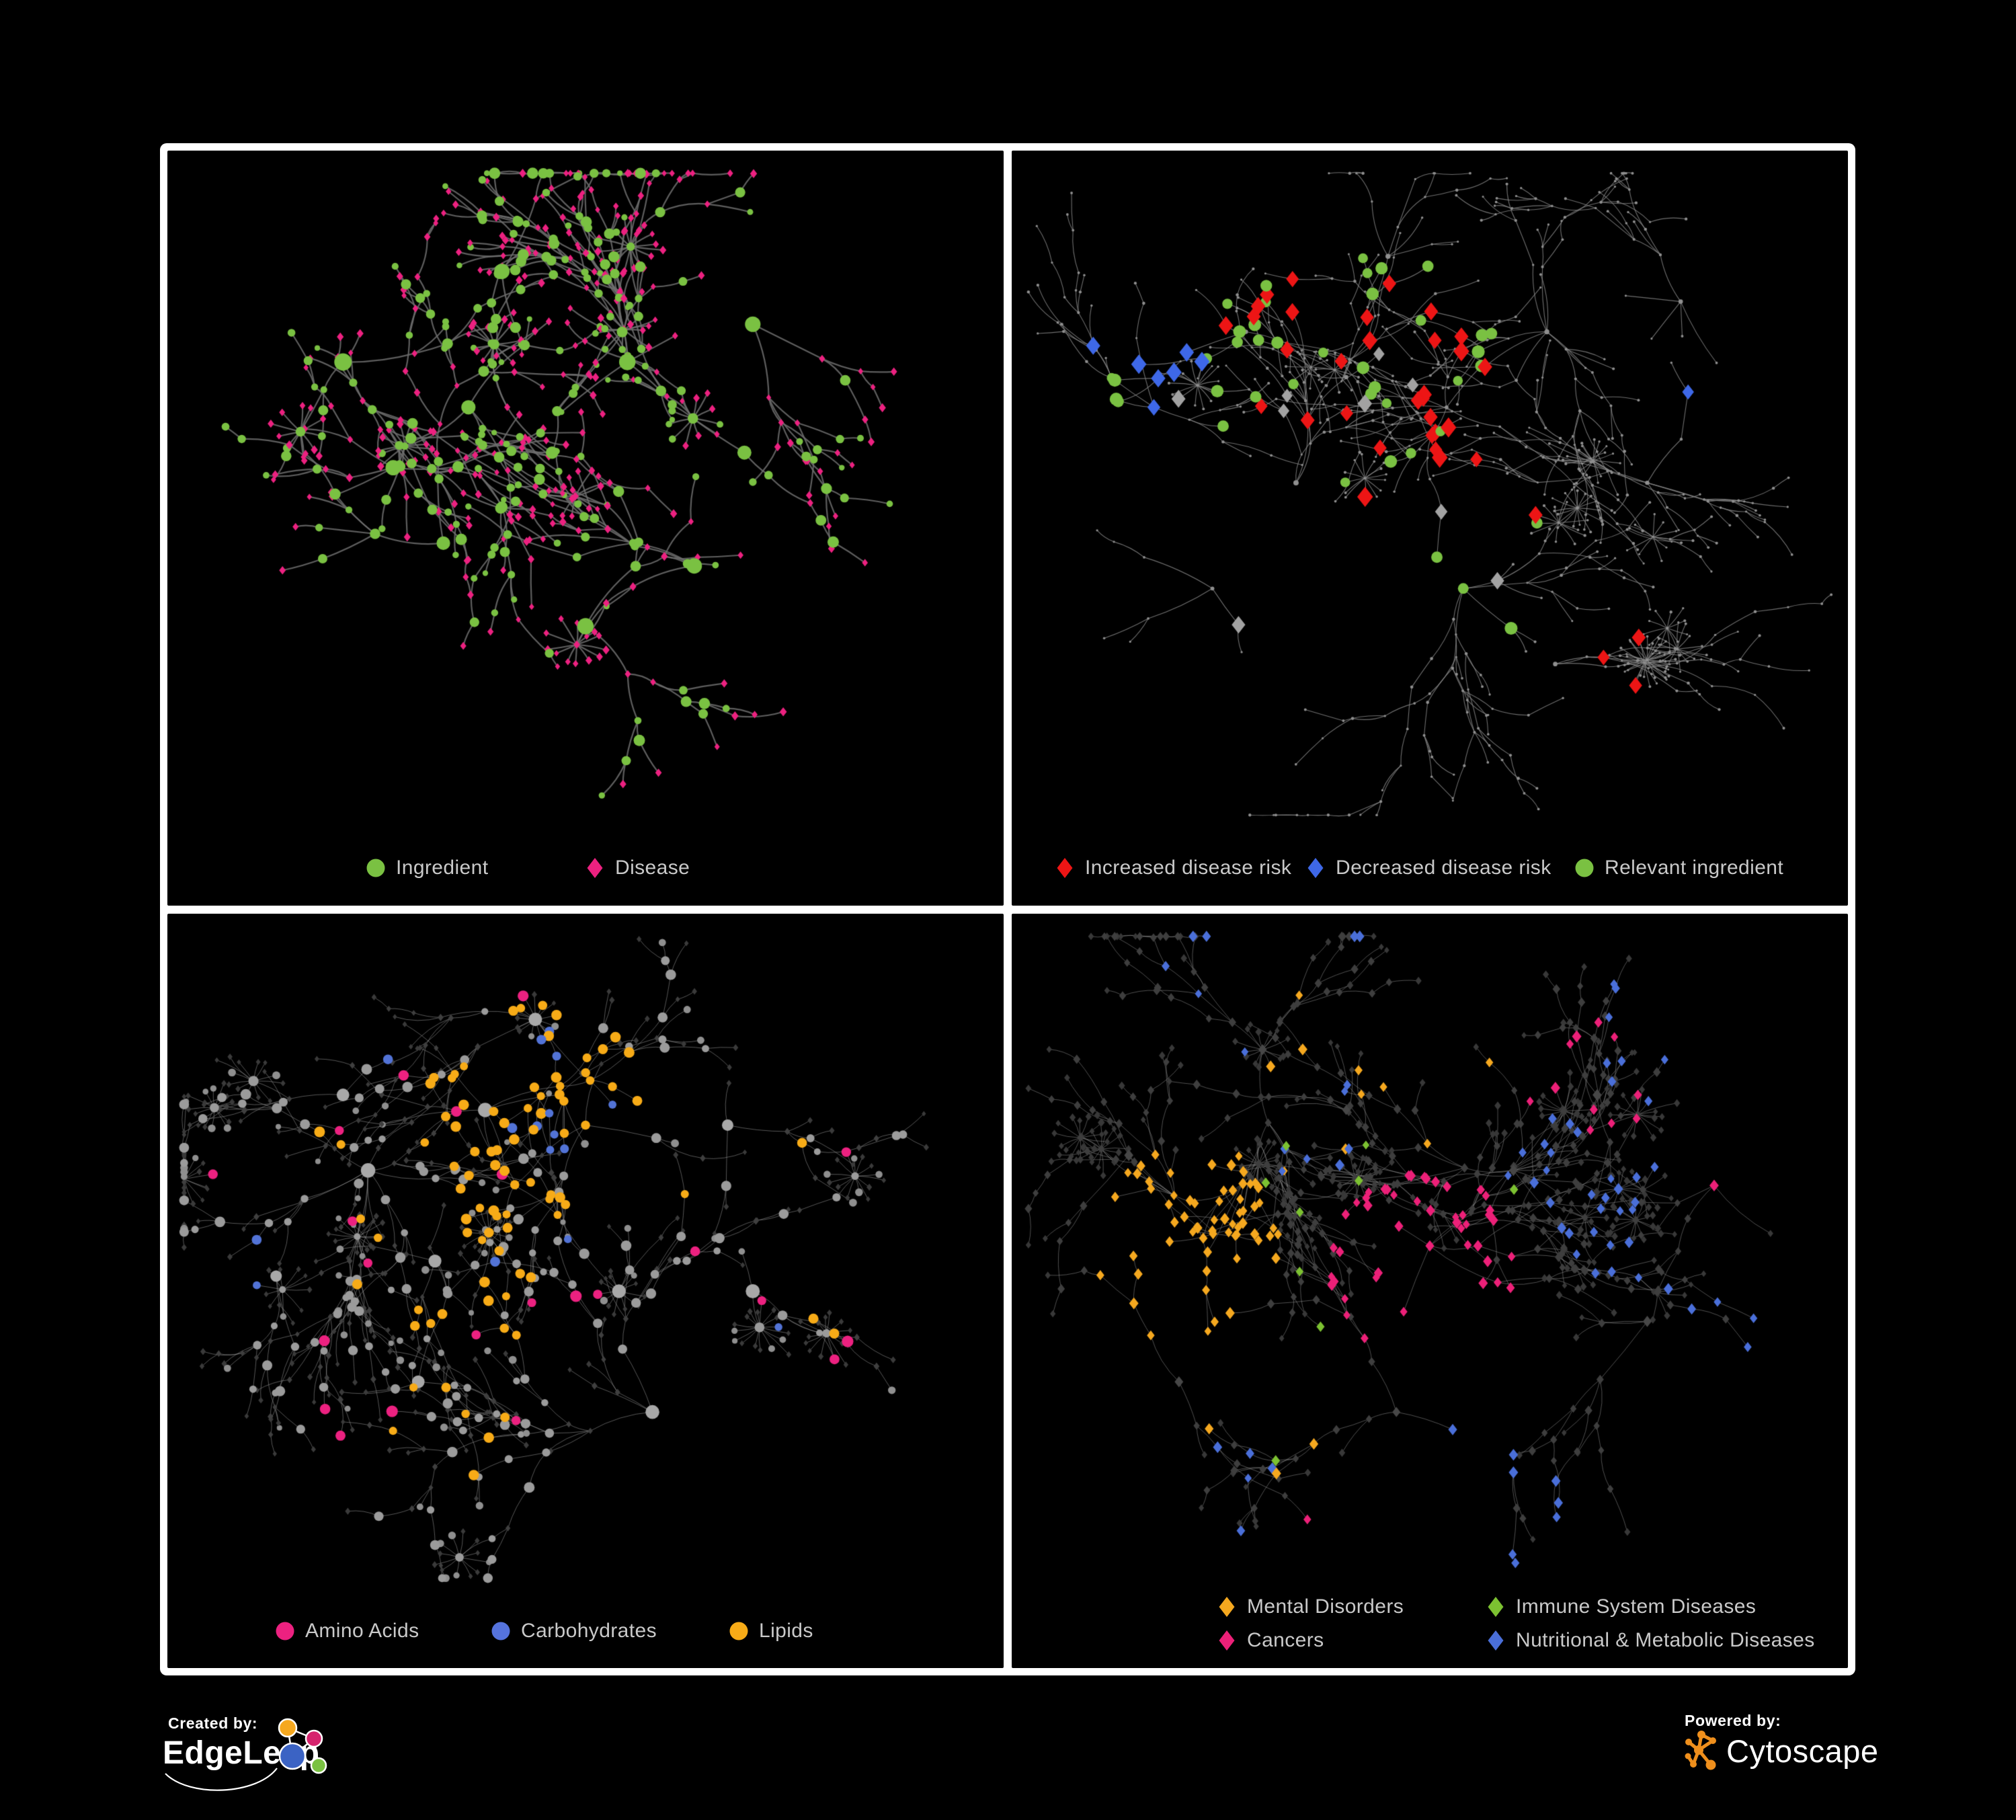 This screenshot has height=1820, width=2016. I want to click on legend-item-decreased-disease-risk: Decreased disease risk, so click(1427, 868).